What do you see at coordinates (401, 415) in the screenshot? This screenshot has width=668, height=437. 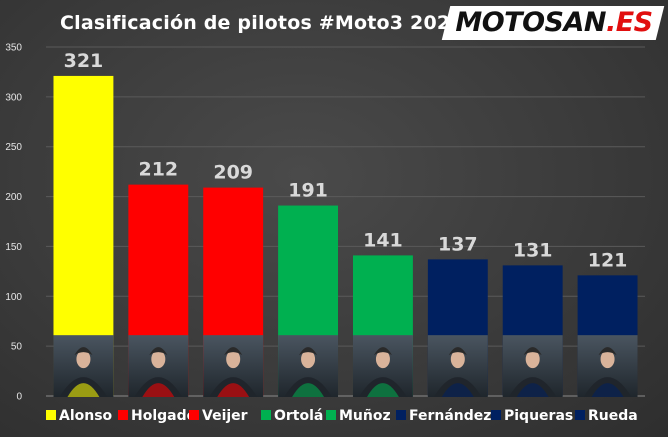 I see `legend-swatch-fernández` at bounding box center [401, 415].